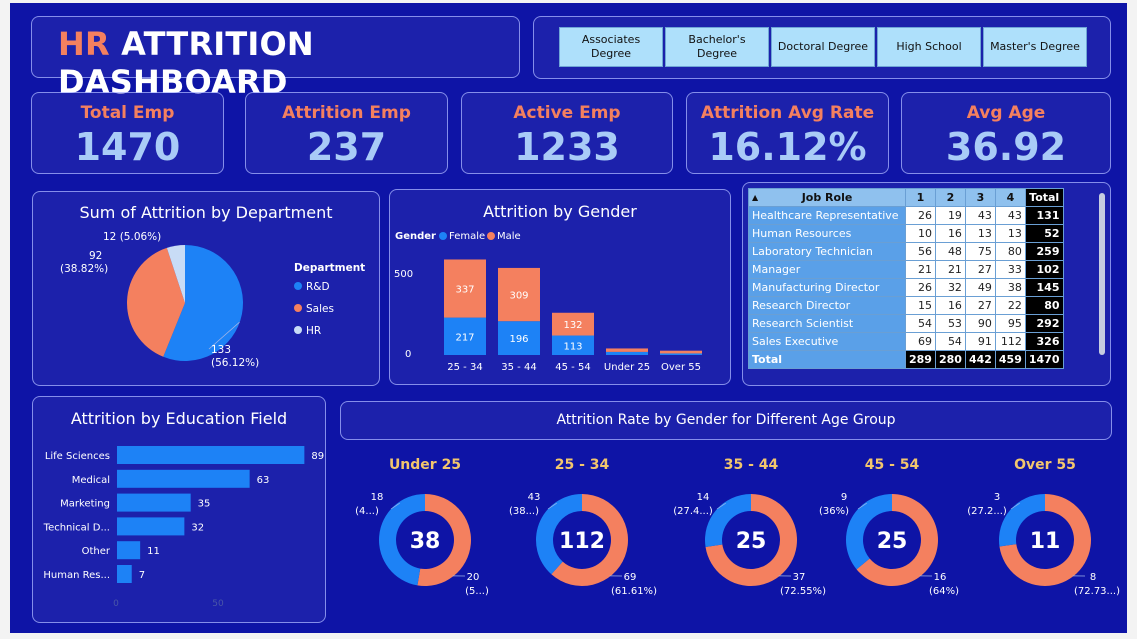 The image size is (1137, 639). What do you see at coordinates (142, 575) in the screenshot?
I see `hbar-value-label: 7` at bounding box center [142, 575].